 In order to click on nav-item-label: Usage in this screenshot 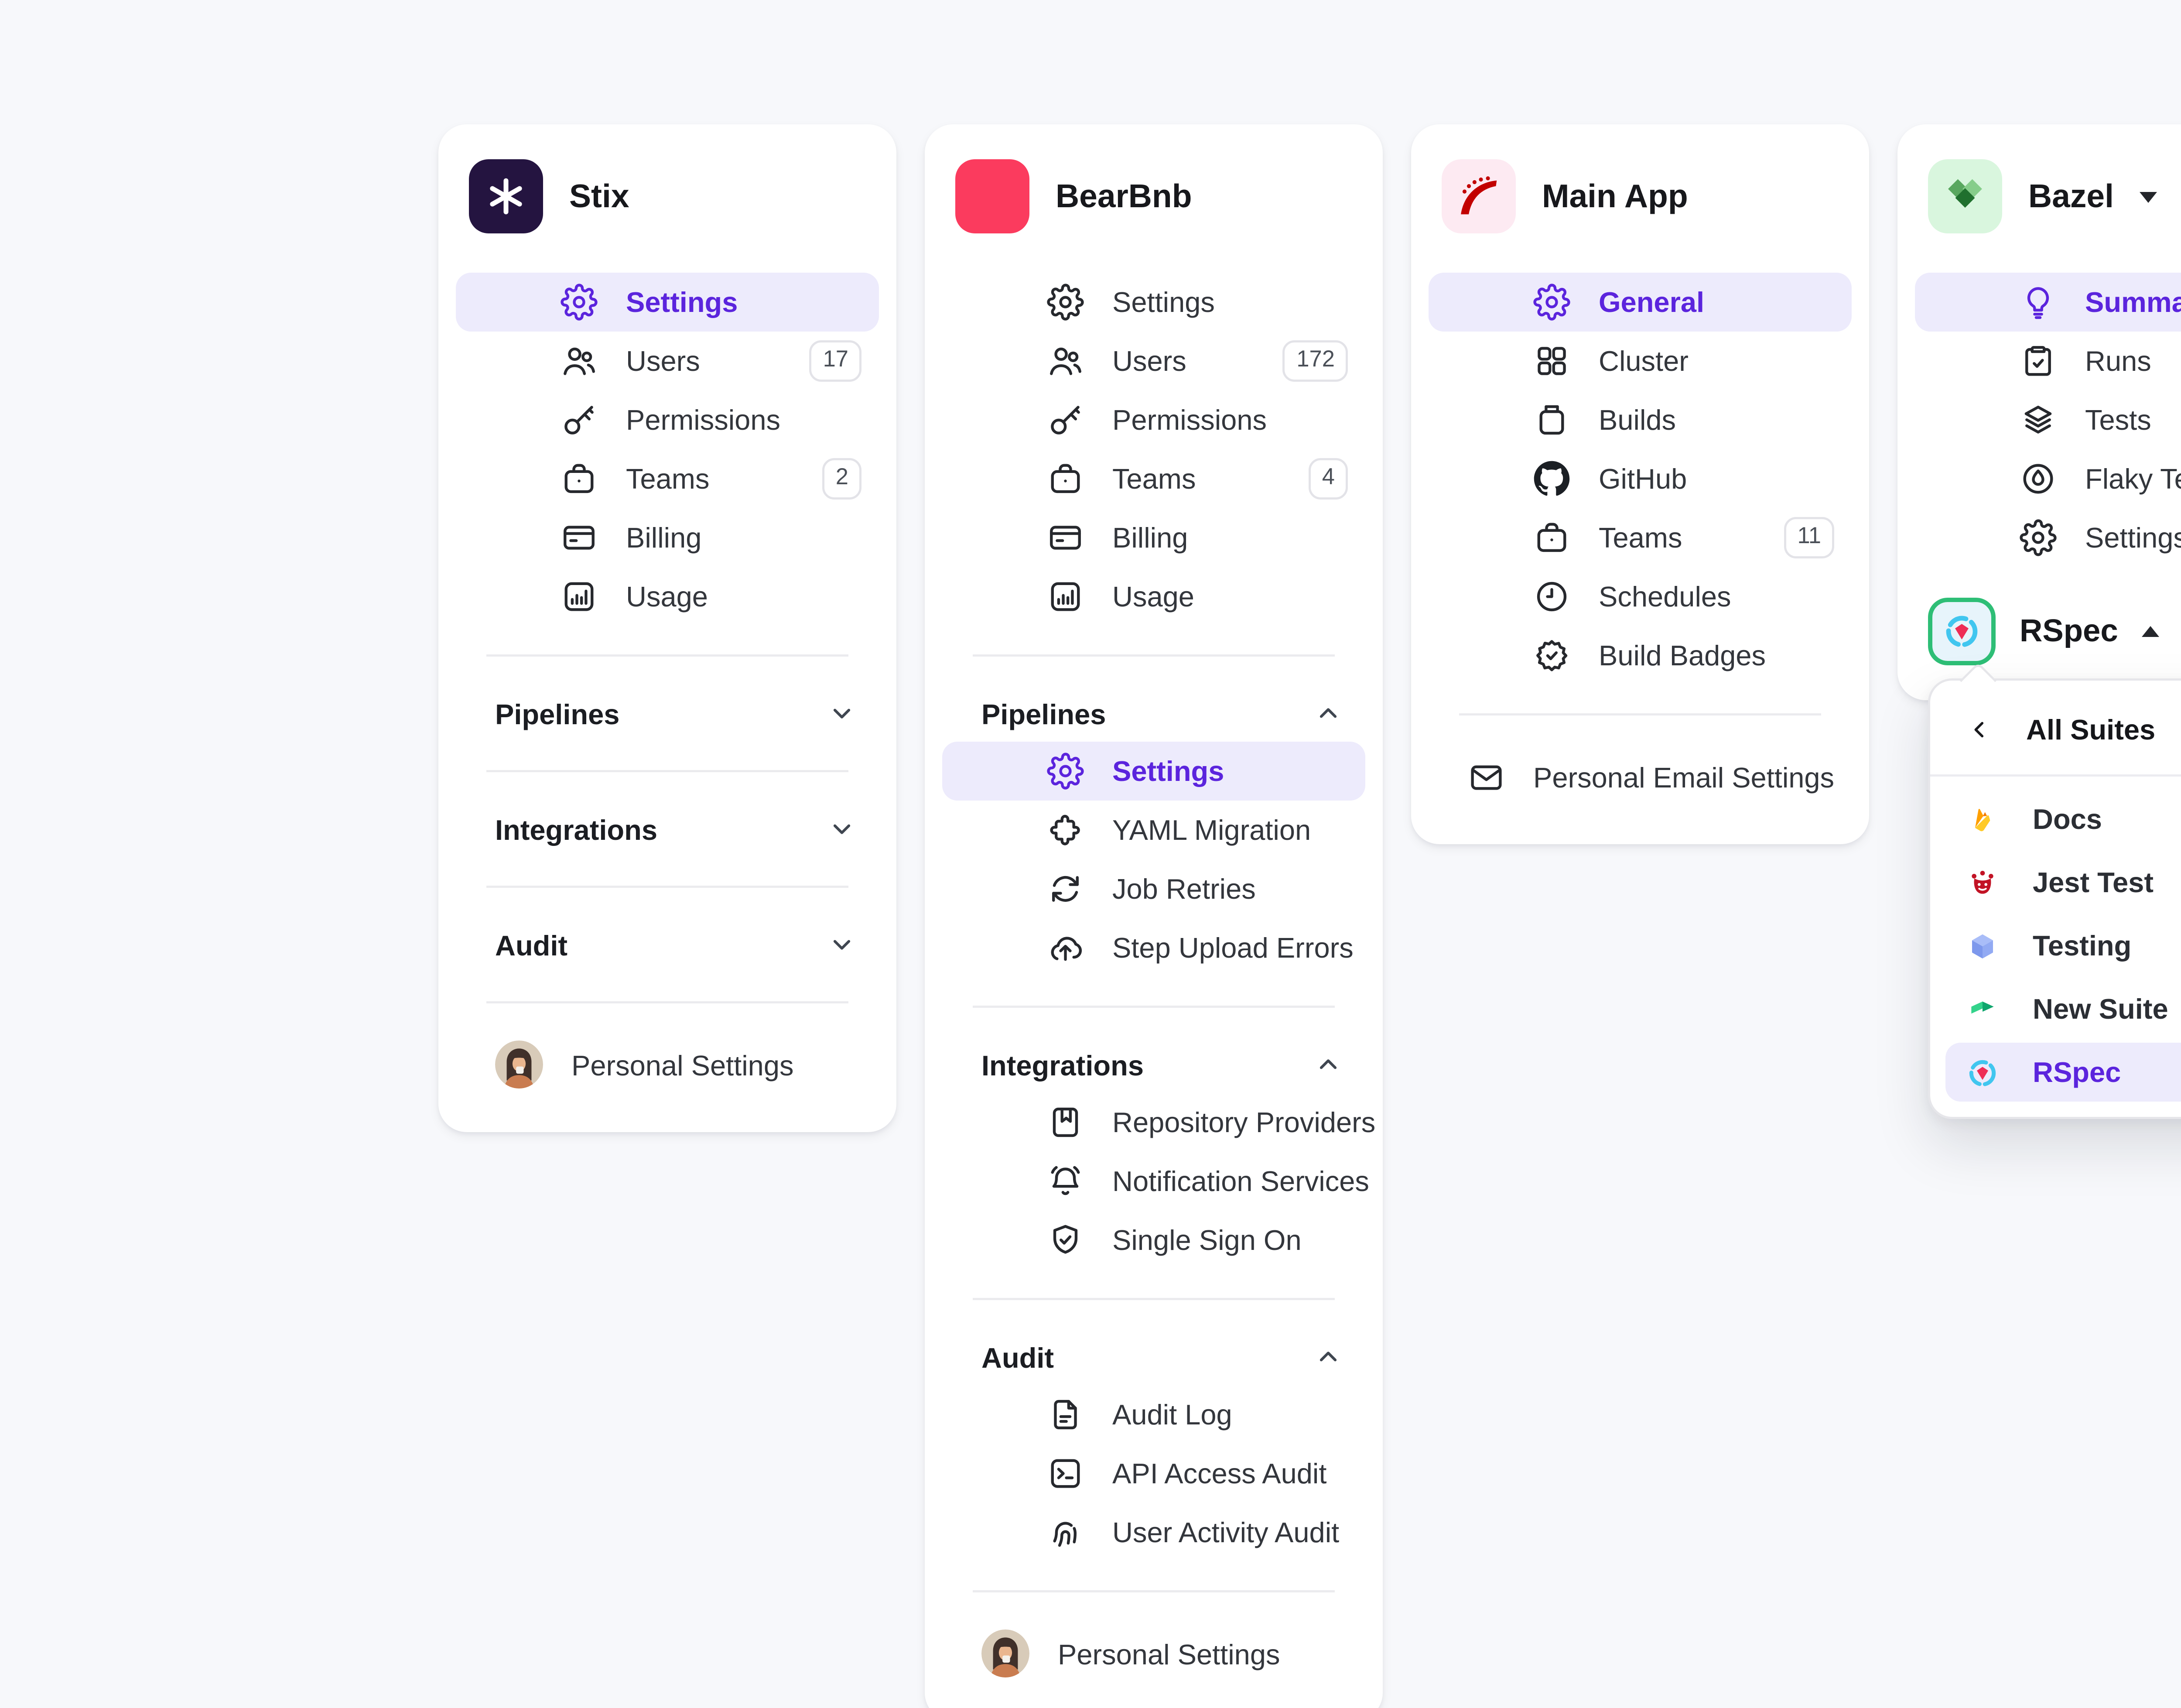, I will do `click(1153, 597)`.